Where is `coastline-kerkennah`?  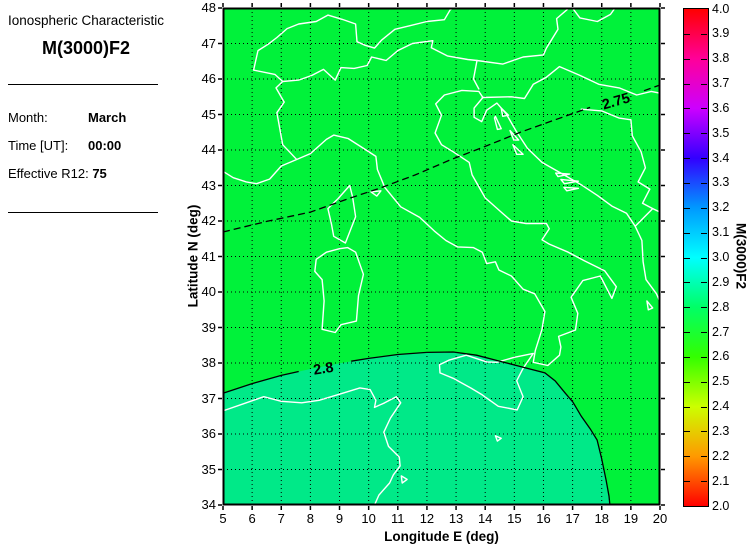
coastline-kerkennah is located at coordinates (404, 479).